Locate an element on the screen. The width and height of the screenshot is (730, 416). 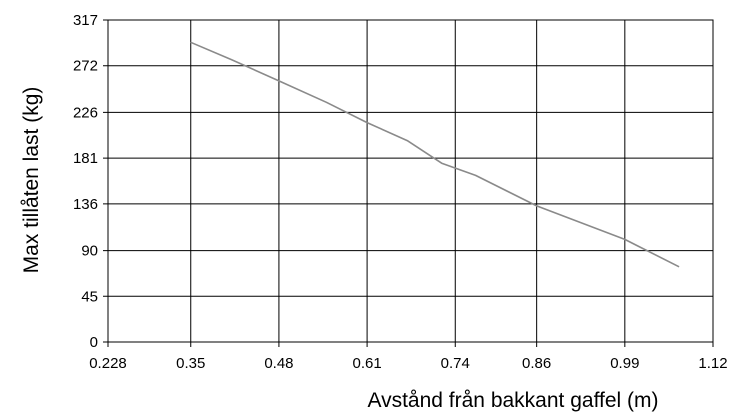
y-tick-label: 317 is located at coordinates (85, 20).